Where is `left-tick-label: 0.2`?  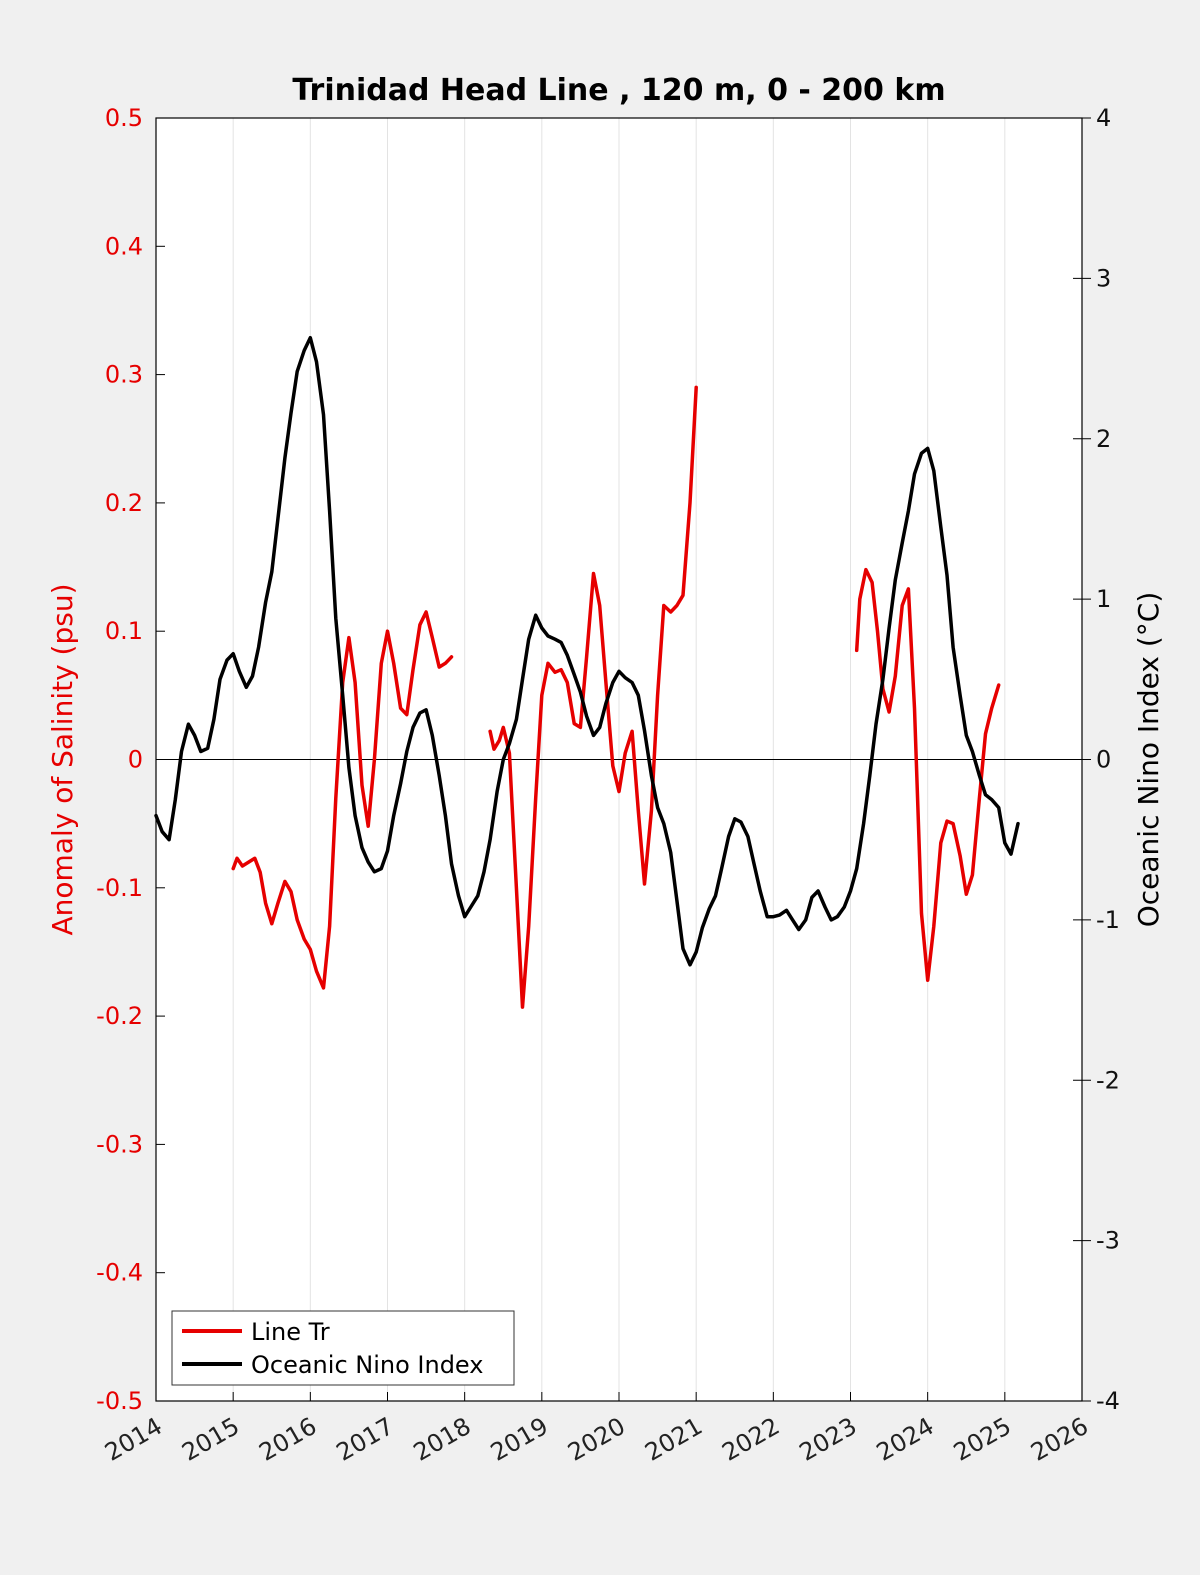
left-tick-label: 0.2 is located at coordinates (124, 503).